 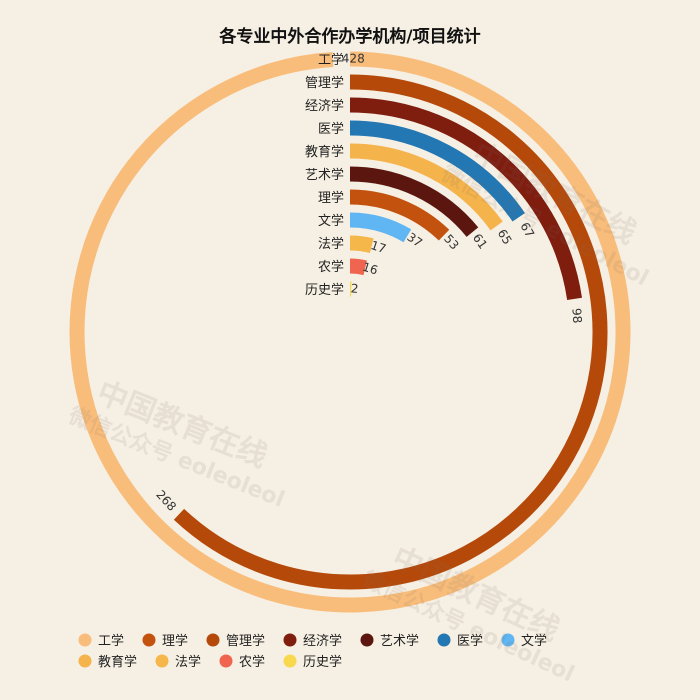 What do you see at coordinates (361, 244) in the screenshot?
I see `bar-法学` at bounding box center [361, 244].